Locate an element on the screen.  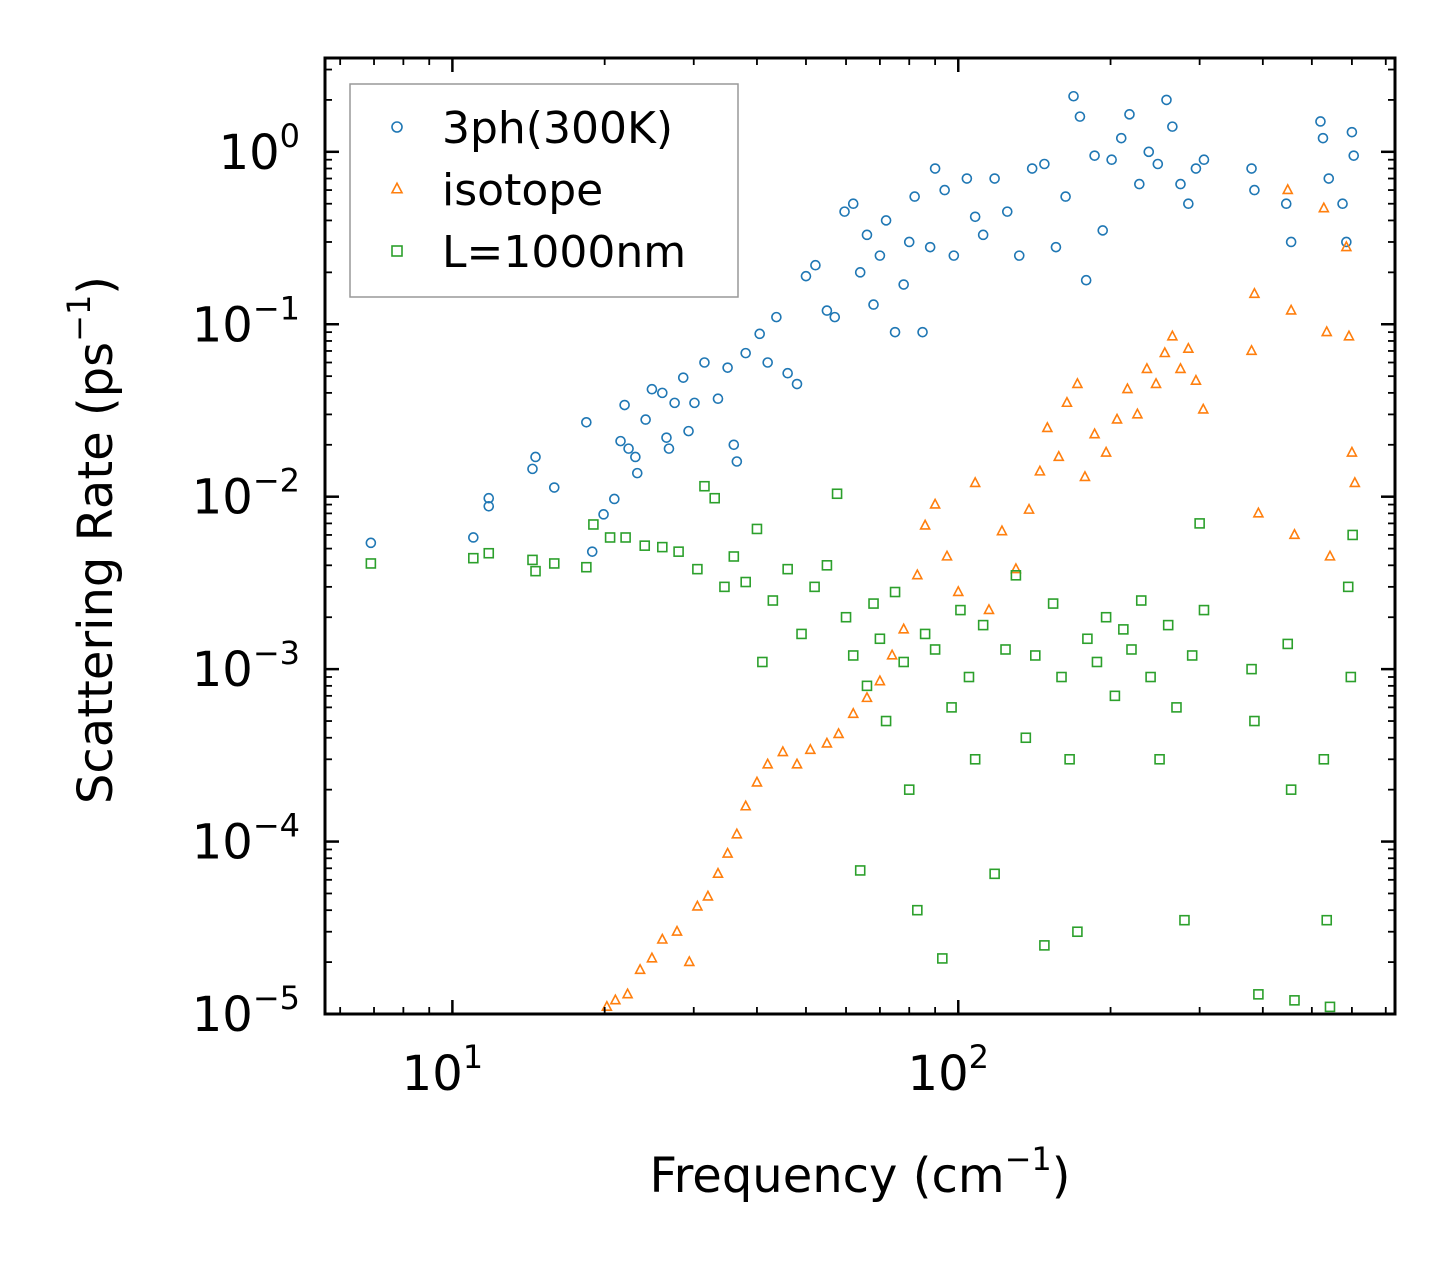
x-tick-label: 101 is located at coordinates (442, 1070).